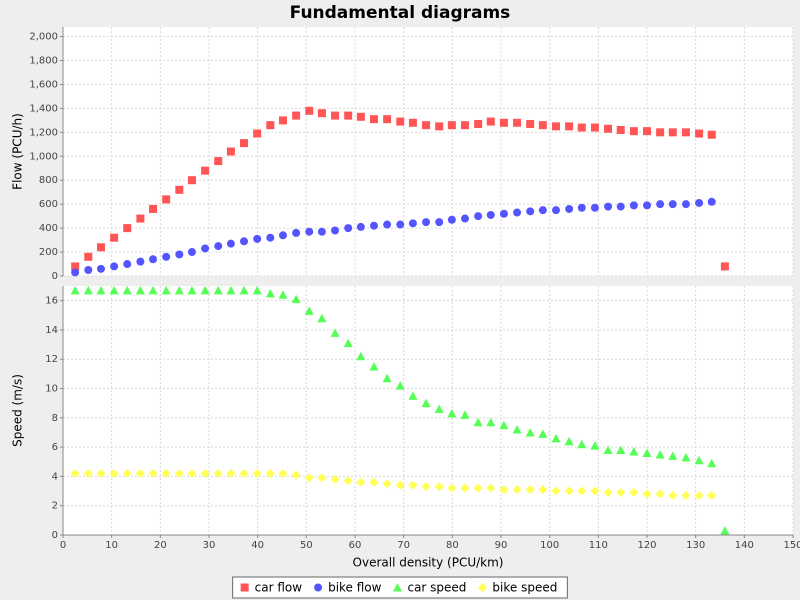 This screenshot has width=800, height=600. What do you see at coordinates (43, 37) in the screenshot?
I see `y-tick-label: 2,000` at bounding box center [43, 37].